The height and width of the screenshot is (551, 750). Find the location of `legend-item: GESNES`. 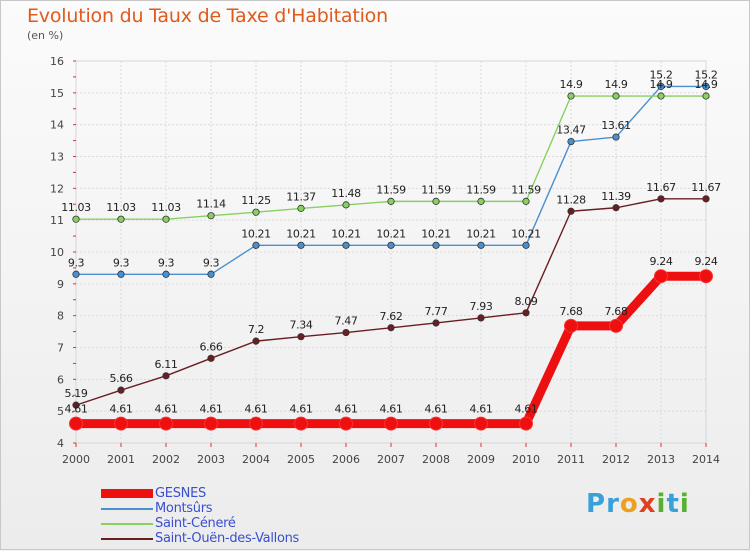

legend-item: GESNES is located at coordinates (200, 493).